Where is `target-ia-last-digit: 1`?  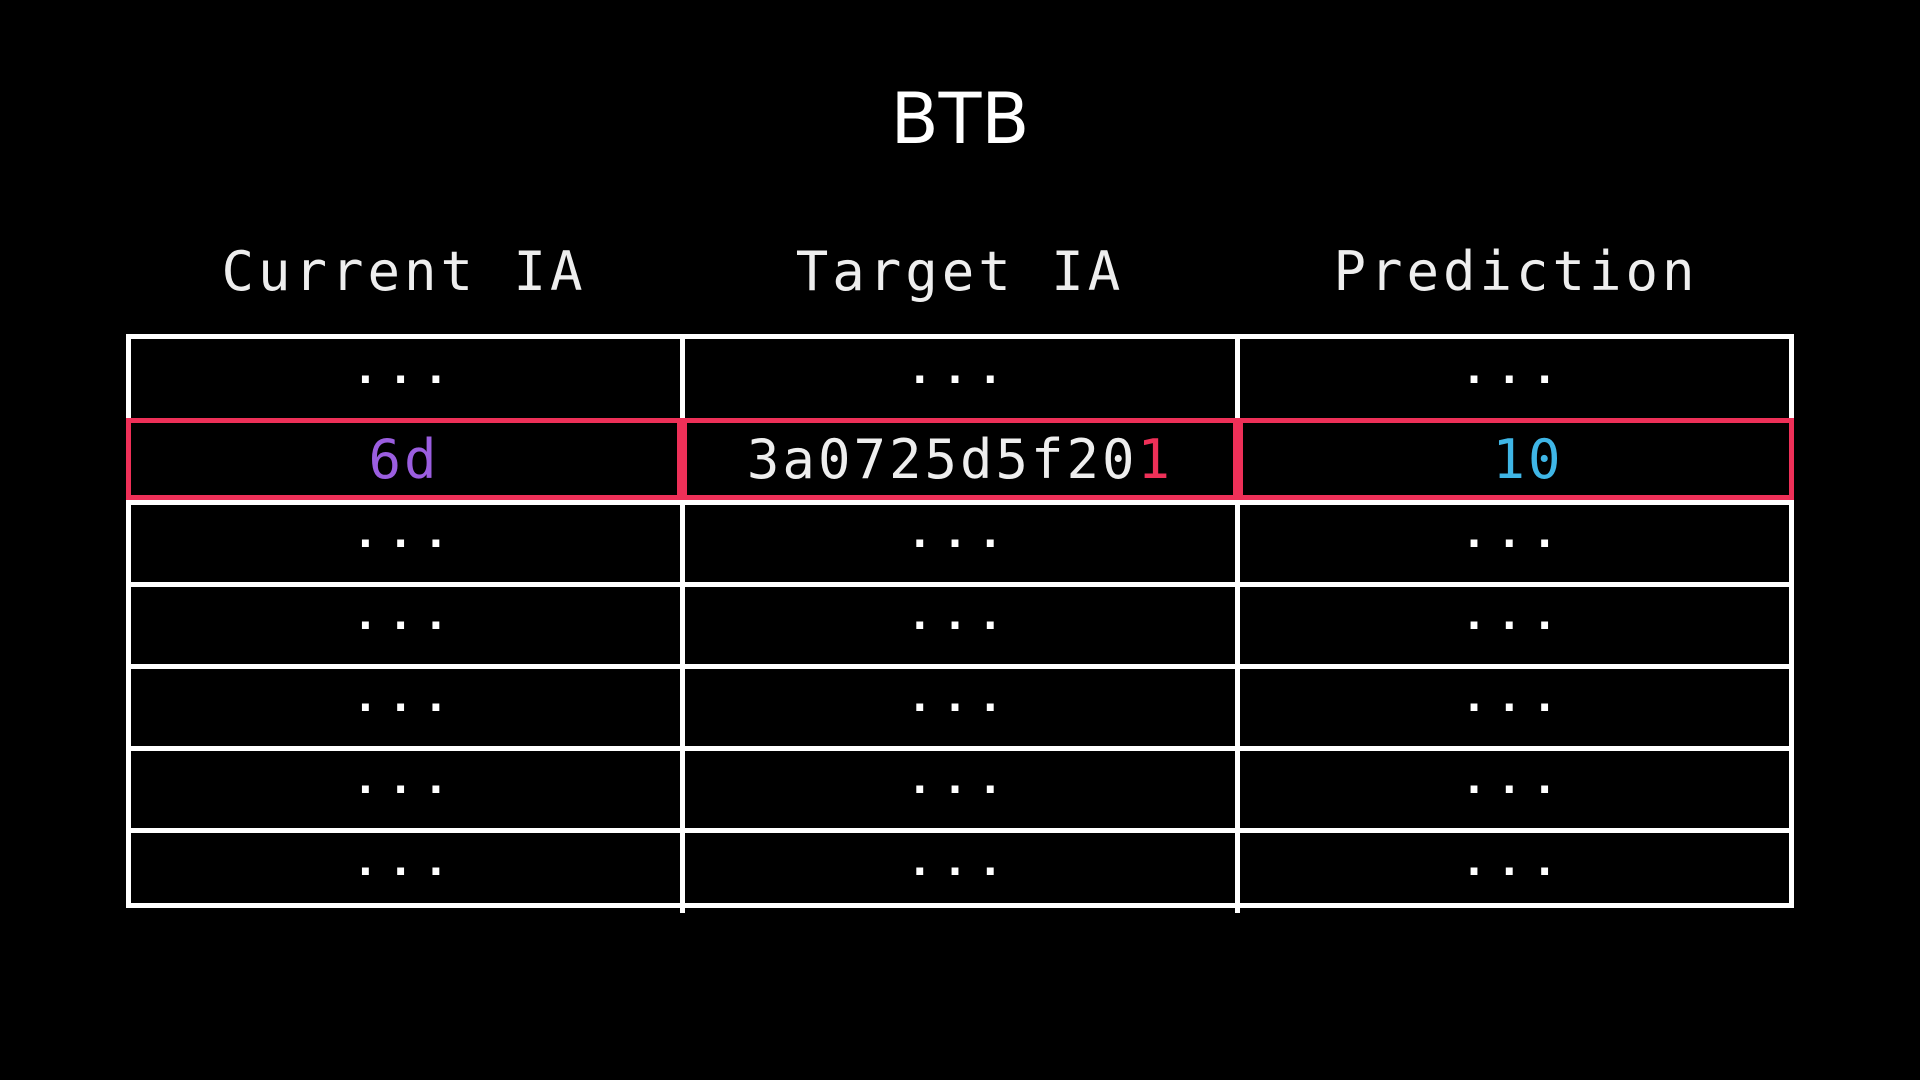 target-ia-last-digit: 1 is located at coordinates (1155, 459).